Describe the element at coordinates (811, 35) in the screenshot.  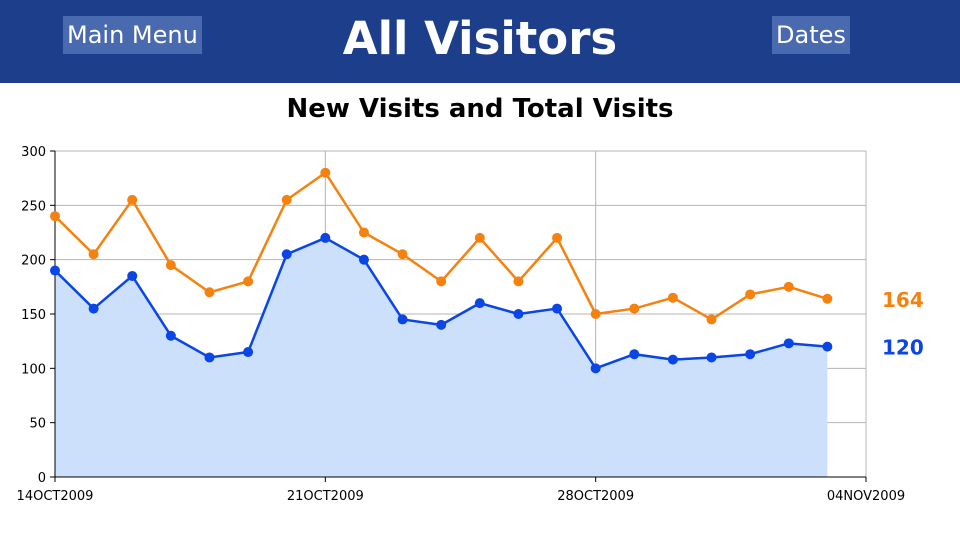
I see `dates-button: Dates` at that location.